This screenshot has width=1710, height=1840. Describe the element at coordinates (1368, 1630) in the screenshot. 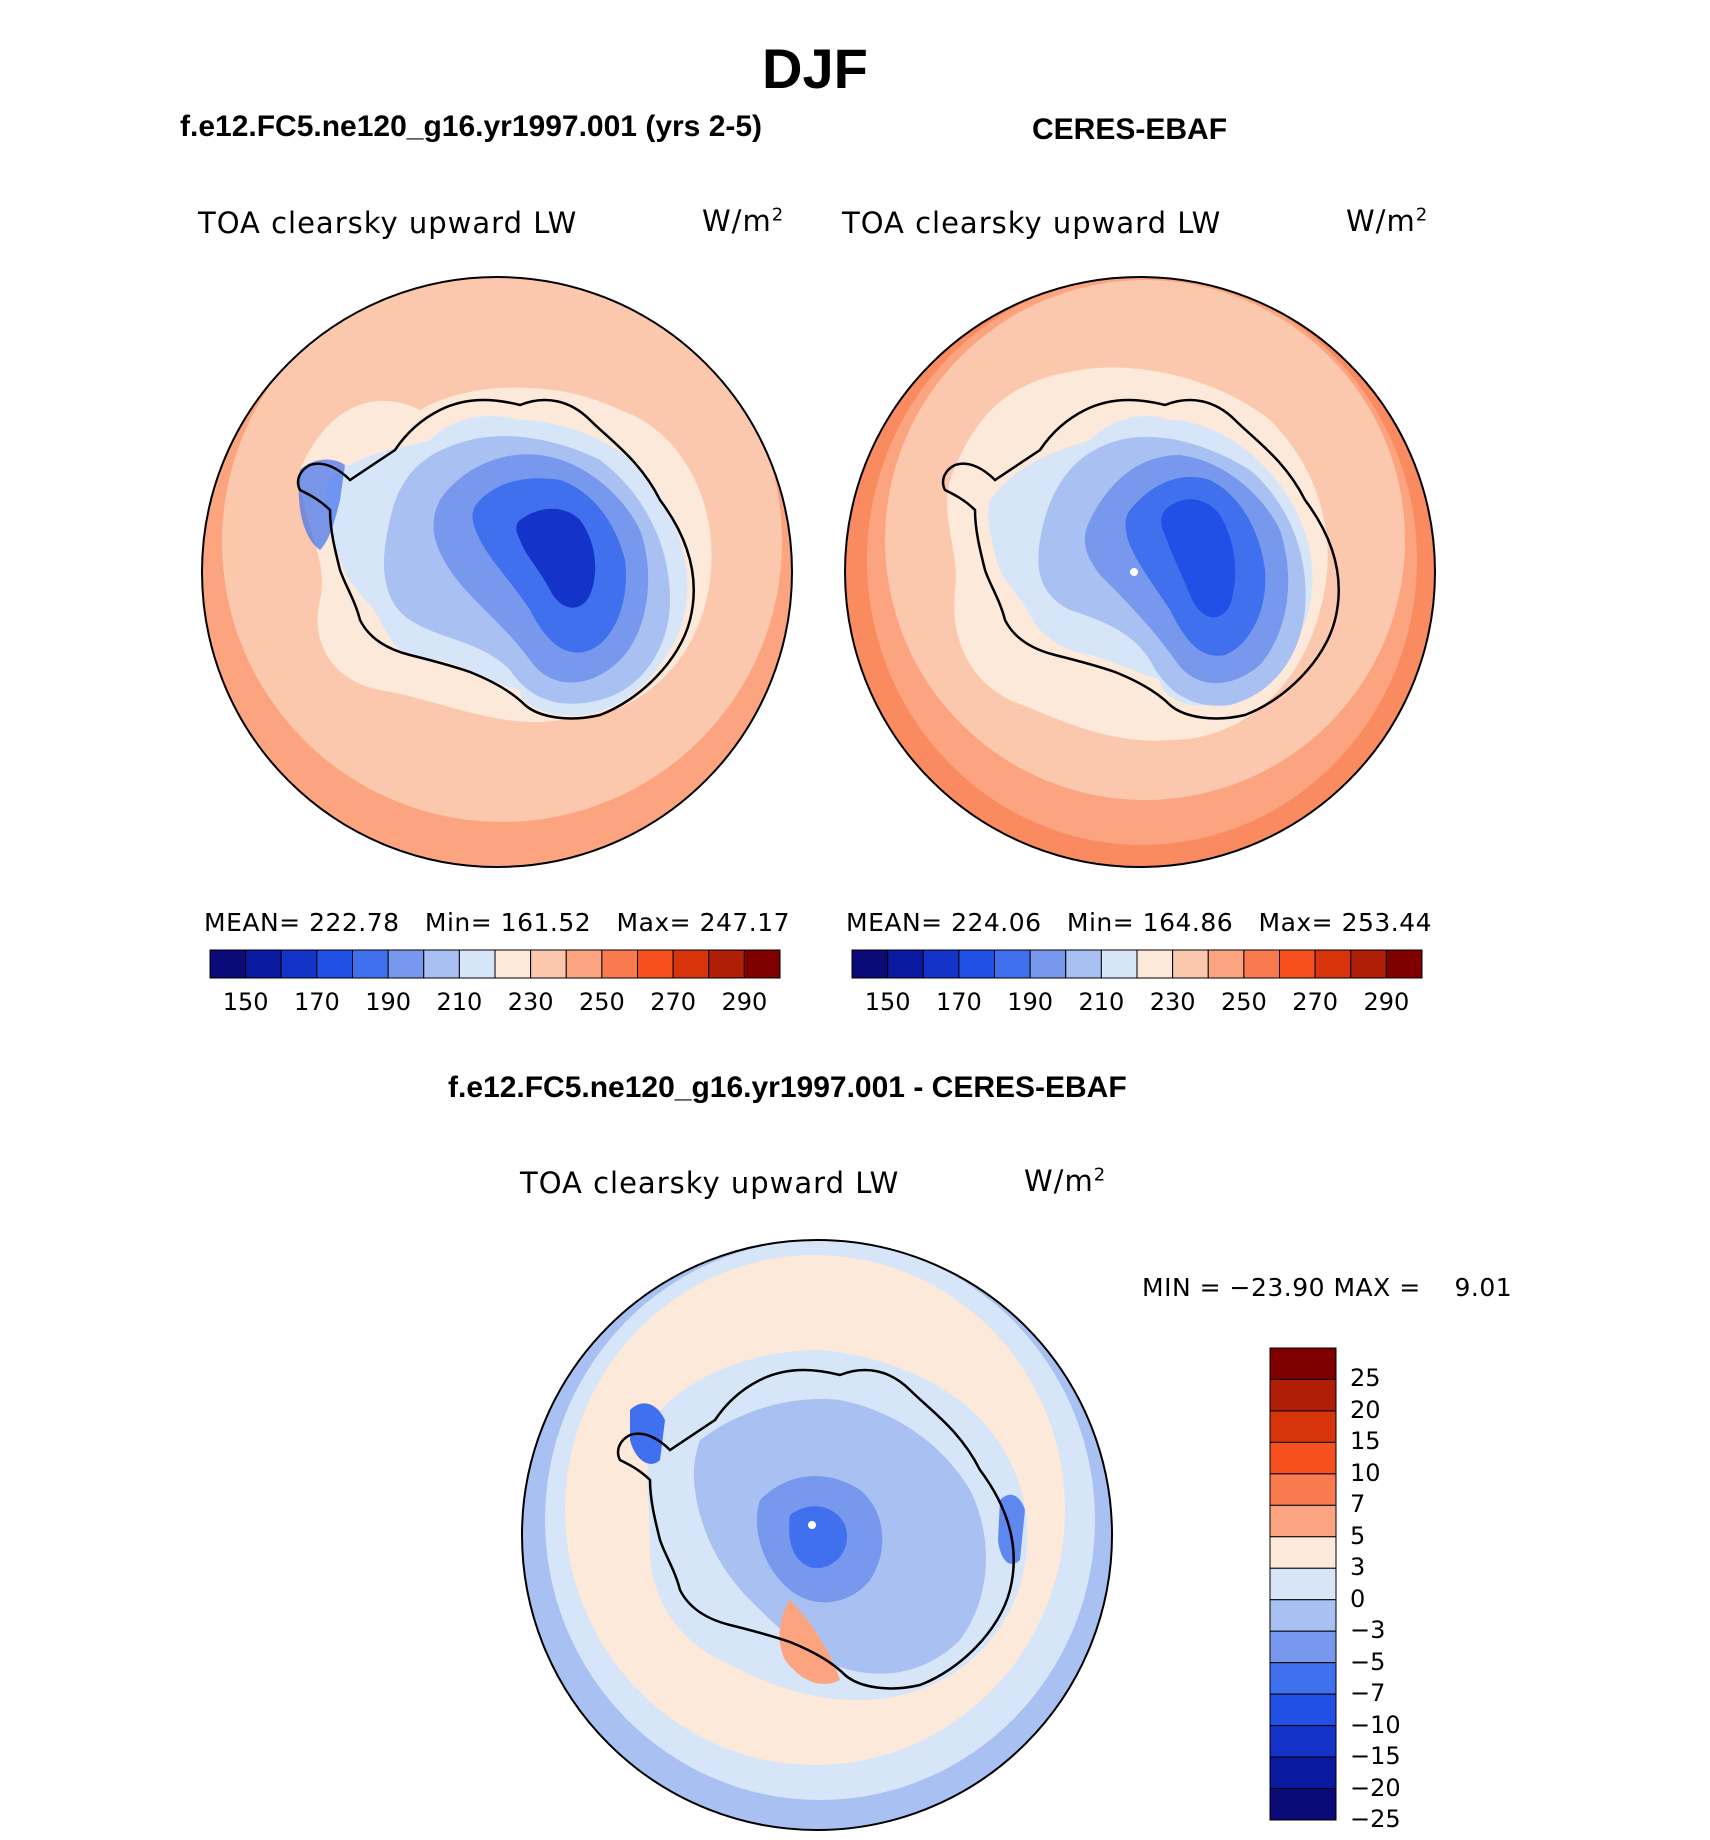

I see `diff-colorbar-tick-label: −3` at that location.